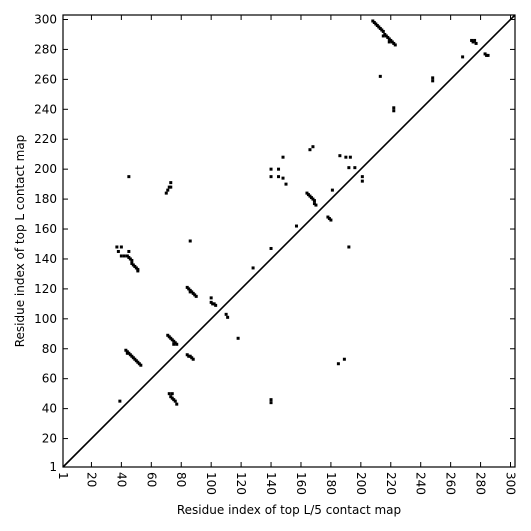 The width and height of the screenshot is (531, 531). What do you see at coordinates (211, 483) in the screenshot?
I see `x-tick-label: 100` at bounding box center [211, 483].